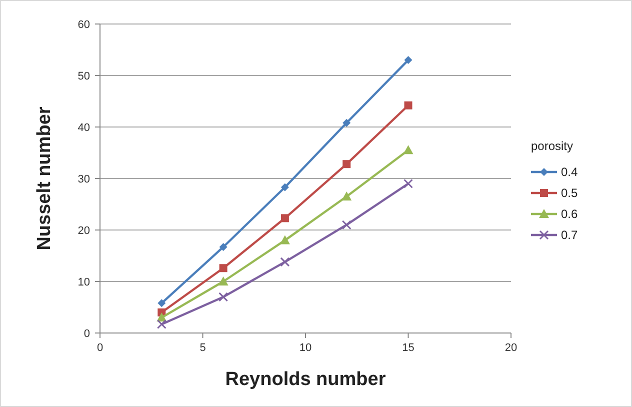  What do you see at coordinates (100, 348) in the screenshot?
I see `x-tick-label: 0` at bounding box center [100, 348].